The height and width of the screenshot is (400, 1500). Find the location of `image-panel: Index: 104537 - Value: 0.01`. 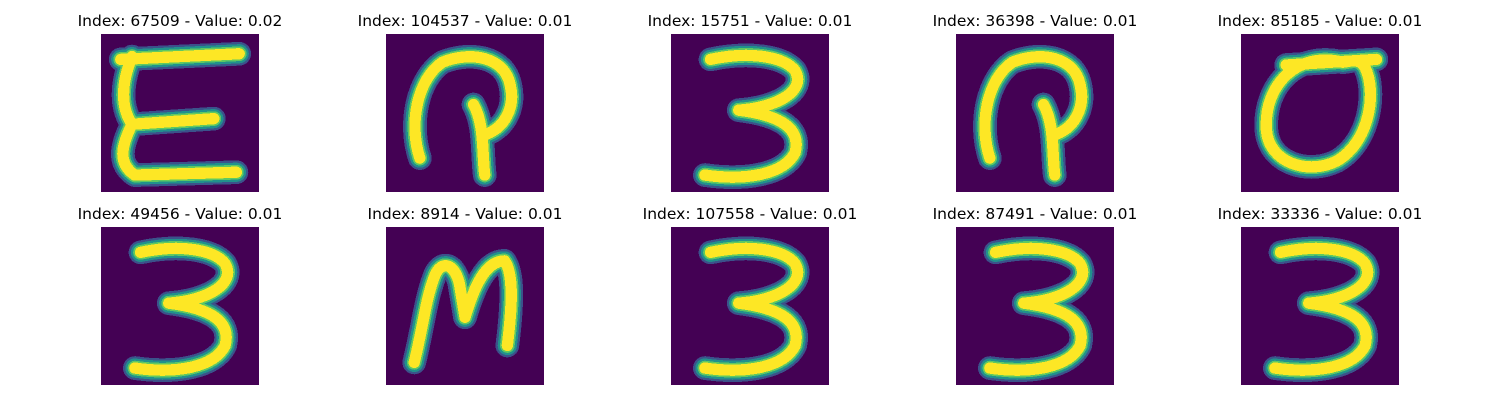

image-panel: Index: 104537 - Value: 0.01 is located at coordinates (465, 96).